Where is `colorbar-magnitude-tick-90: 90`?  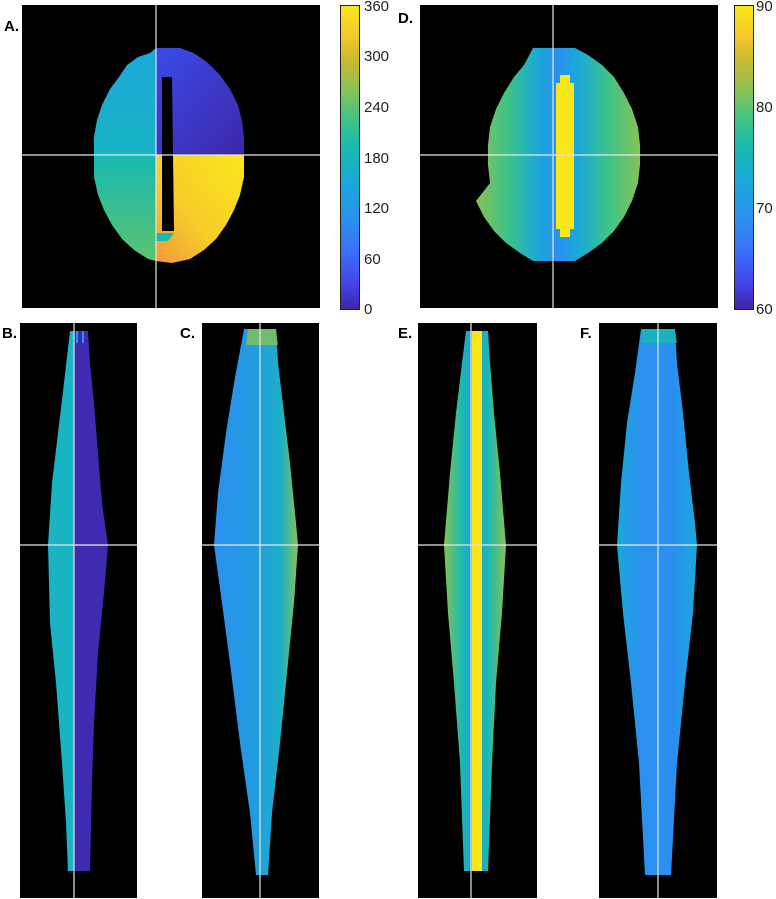 colorbar-magnitude-tick-90: 90 is located at coordinates (764, 7).